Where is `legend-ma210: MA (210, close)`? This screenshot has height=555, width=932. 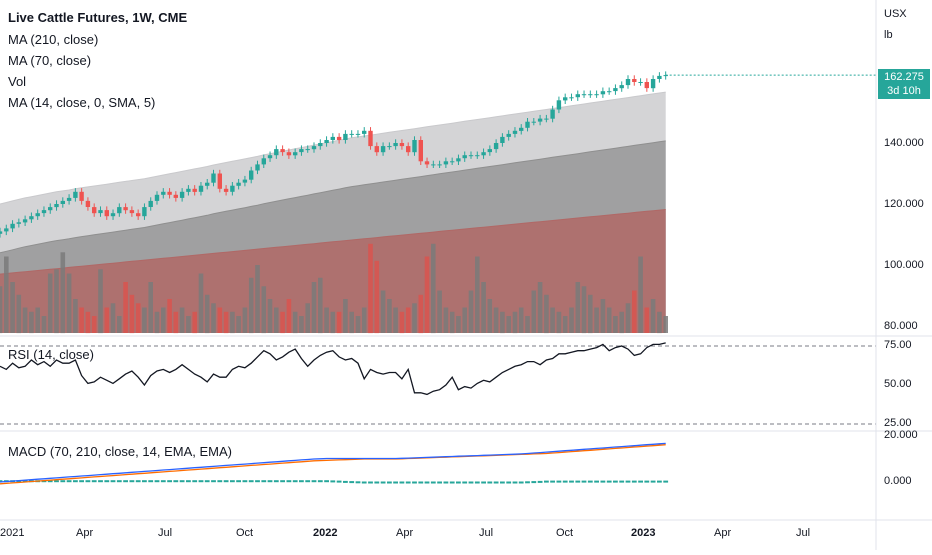 legend-ma210: MA (210, close) is located at coordinates (53, 39).